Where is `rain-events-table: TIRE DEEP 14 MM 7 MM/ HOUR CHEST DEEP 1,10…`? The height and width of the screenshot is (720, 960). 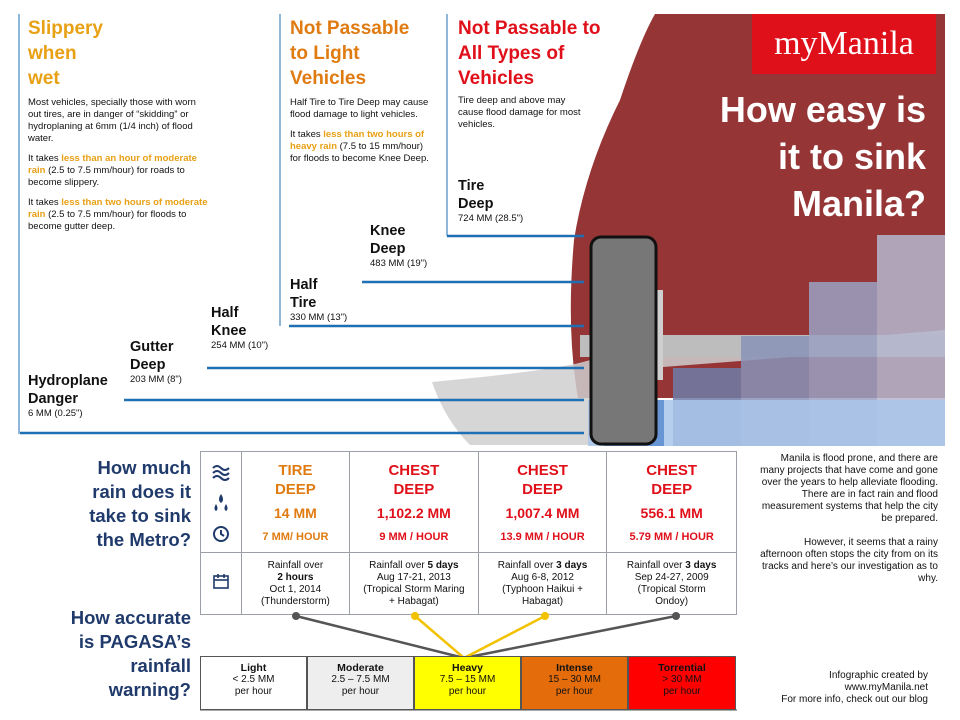
rain-events-table: TIRE DEEP 14 MM 7 MM/ HOUR CHEST DEEP 1,10… is located at coordinates (468, 533).